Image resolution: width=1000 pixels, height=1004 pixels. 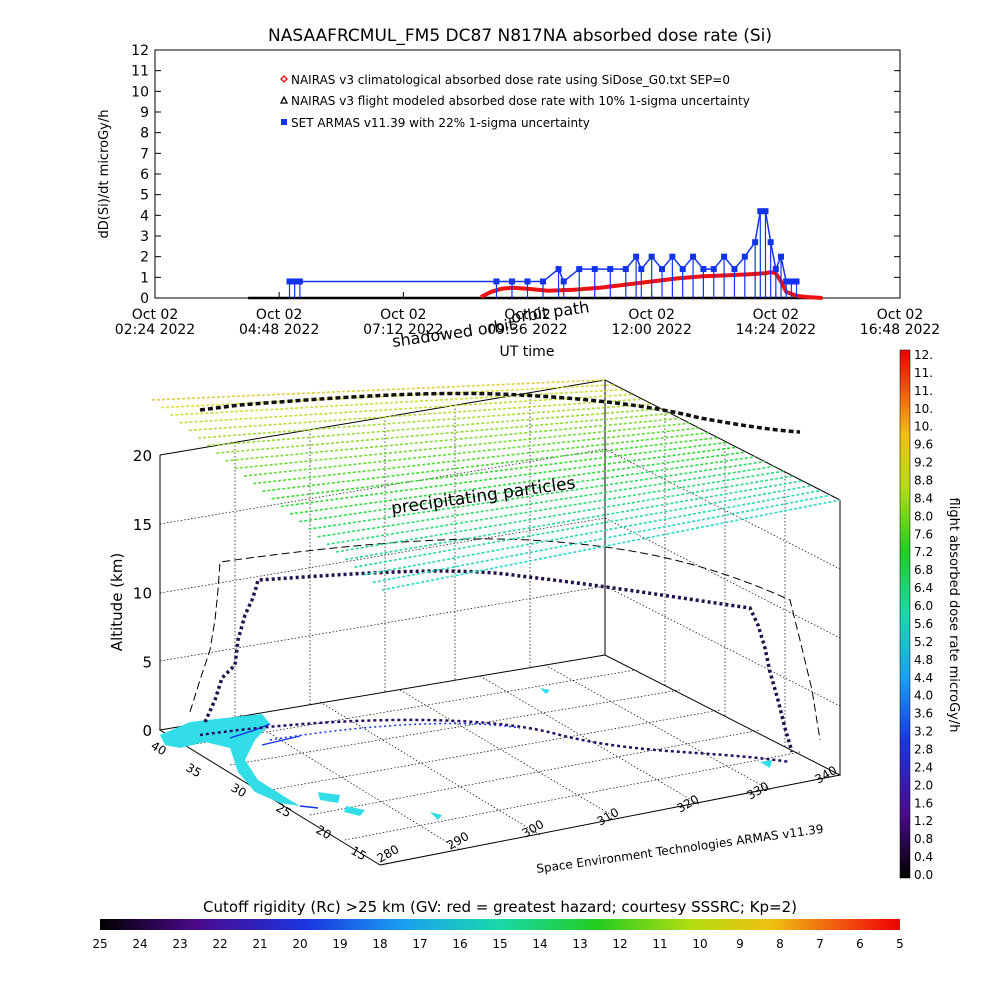 I want to click on legend-diamond-marker, so click(x=284, y=79).